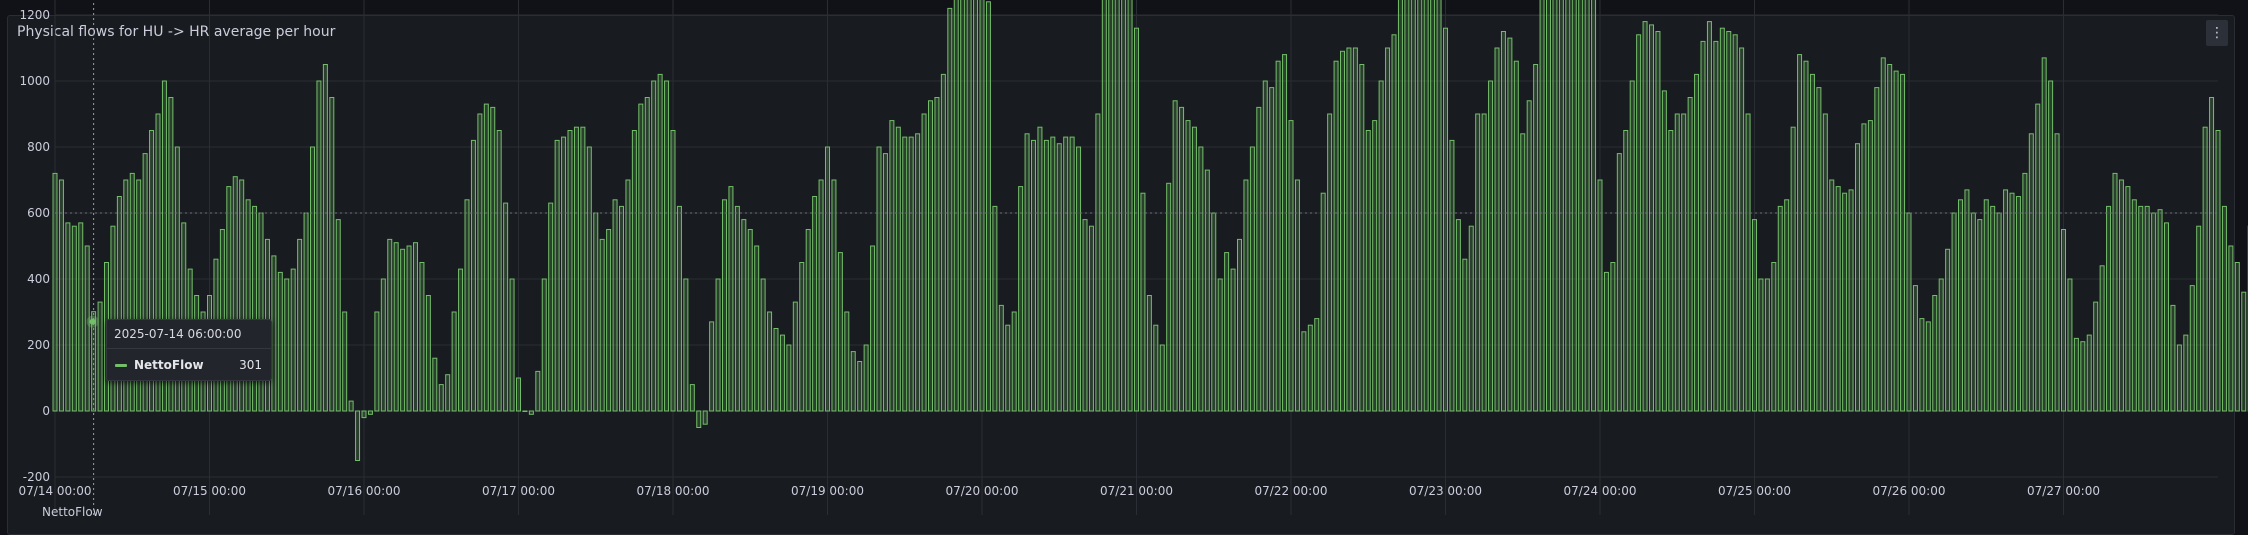 The width and height of the screenshot is (2248, 535). I want to click on tooltip-timestamp: 2025-07-14 06:00:00, so click(178, 334).